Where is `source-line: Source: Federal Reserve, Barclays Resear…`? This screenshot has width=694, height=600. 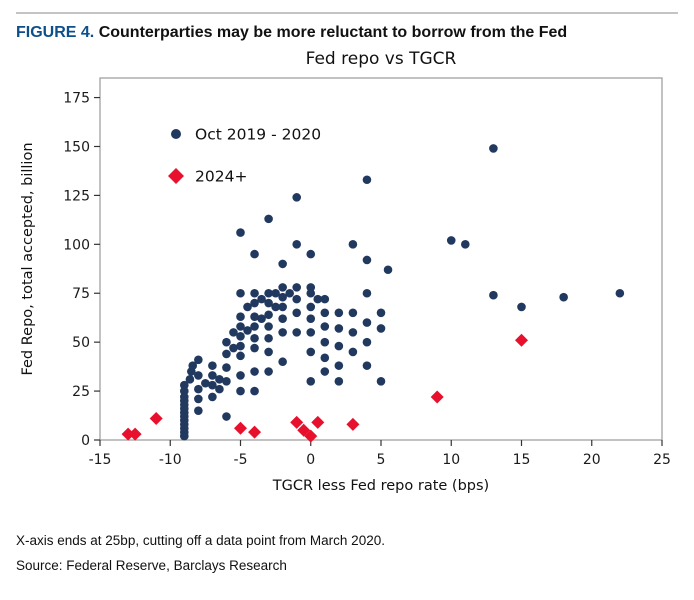 source-line: Source: Federal Reserve, Barclays Resear… is located at coordinates (151, 565).